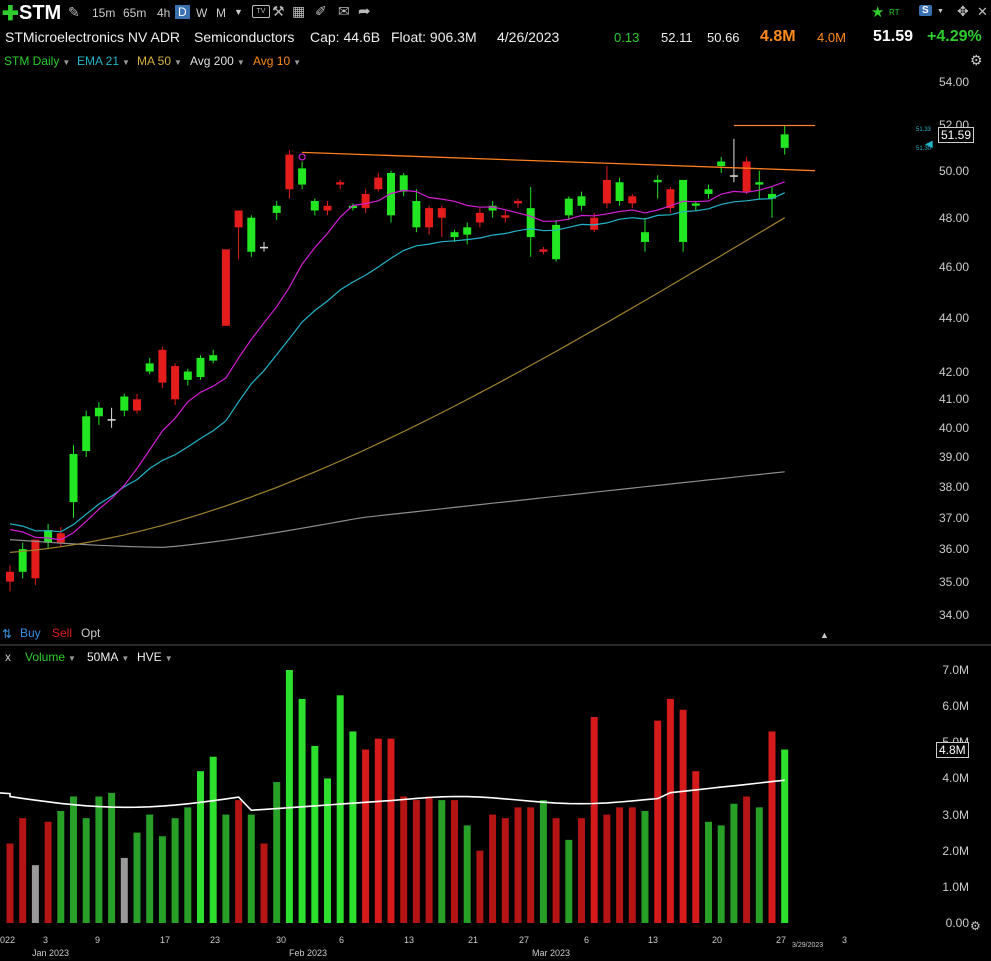 This screenshot has height=961, width=991. Describe the element at coordinates (103, 61) in the screenshot. I see `study-ema21: EMA 21 ▼` at that location.